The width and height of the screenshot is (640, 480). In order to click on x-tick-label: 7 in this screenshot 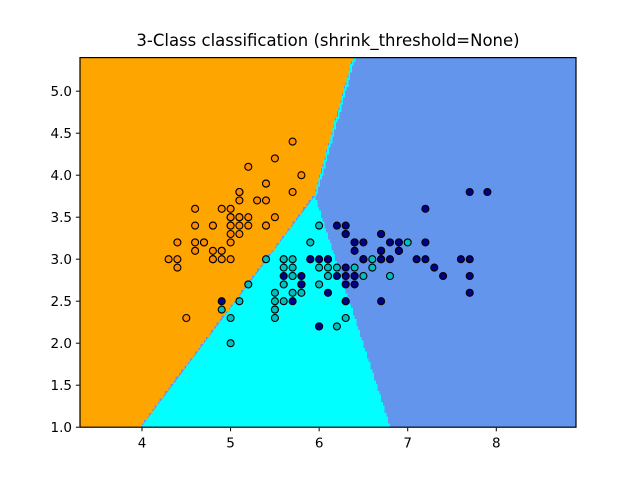, I will do `click(407, 444)`.